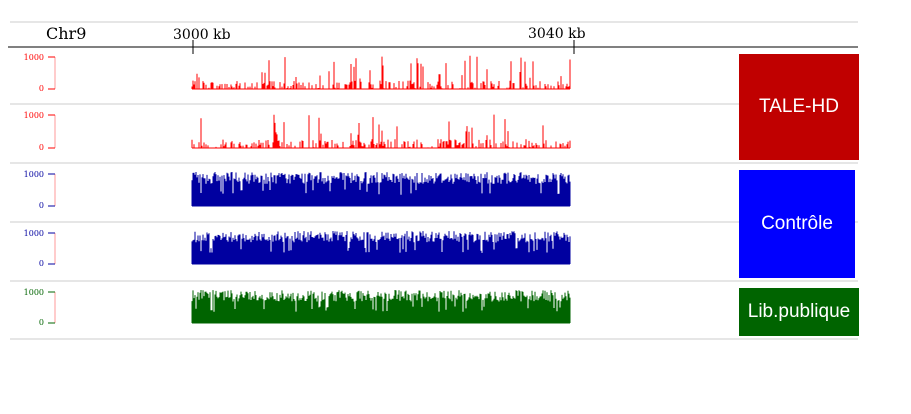  I want to click on tale-hd-group-label: TALE-HD, so click(799, 107).